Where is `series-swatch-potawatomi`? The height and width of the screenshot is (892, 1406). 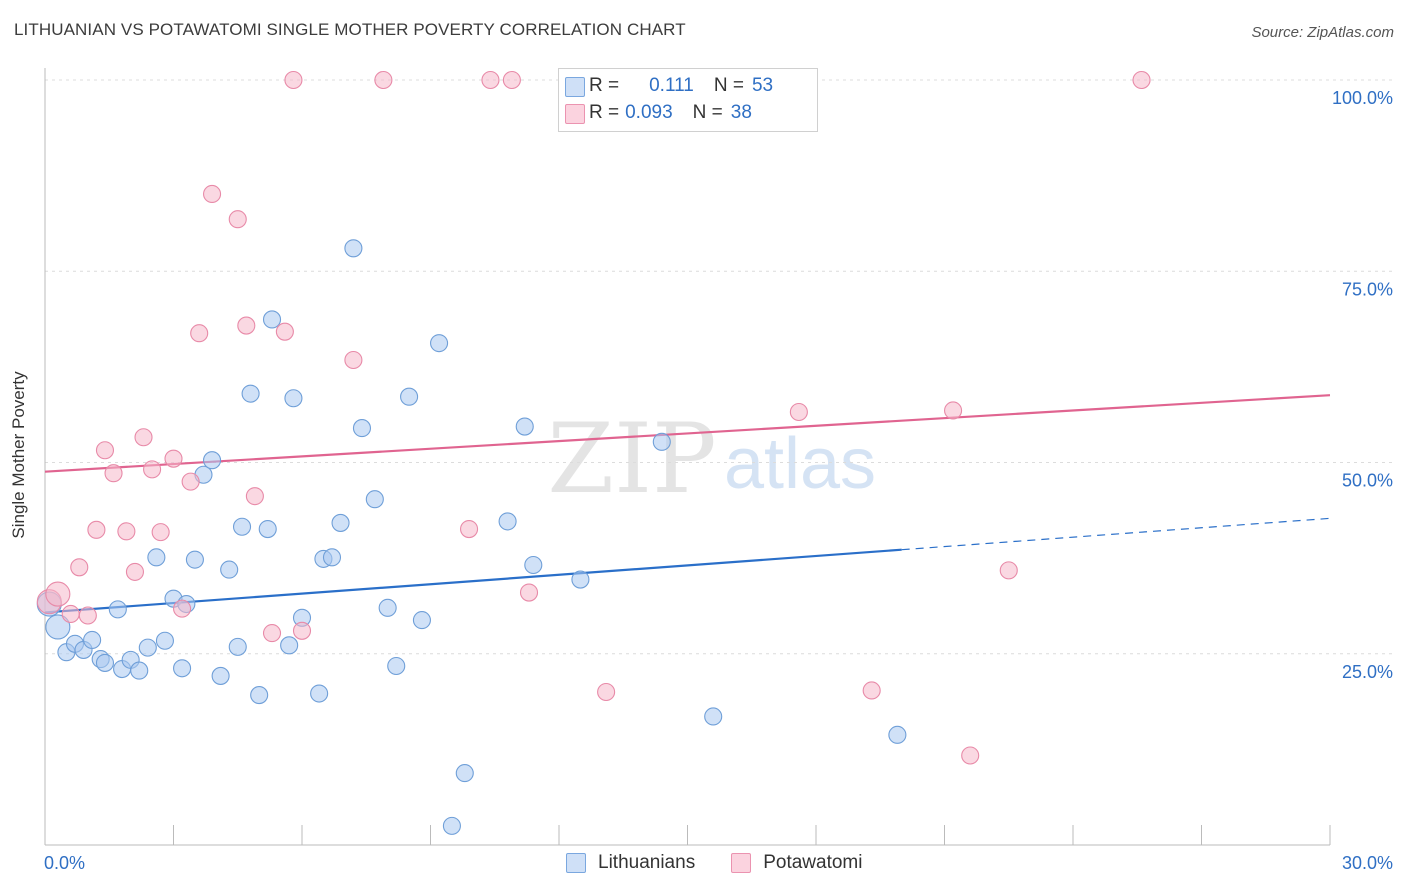
series-swatch-potawatomi is located at coordinates (741, 863).